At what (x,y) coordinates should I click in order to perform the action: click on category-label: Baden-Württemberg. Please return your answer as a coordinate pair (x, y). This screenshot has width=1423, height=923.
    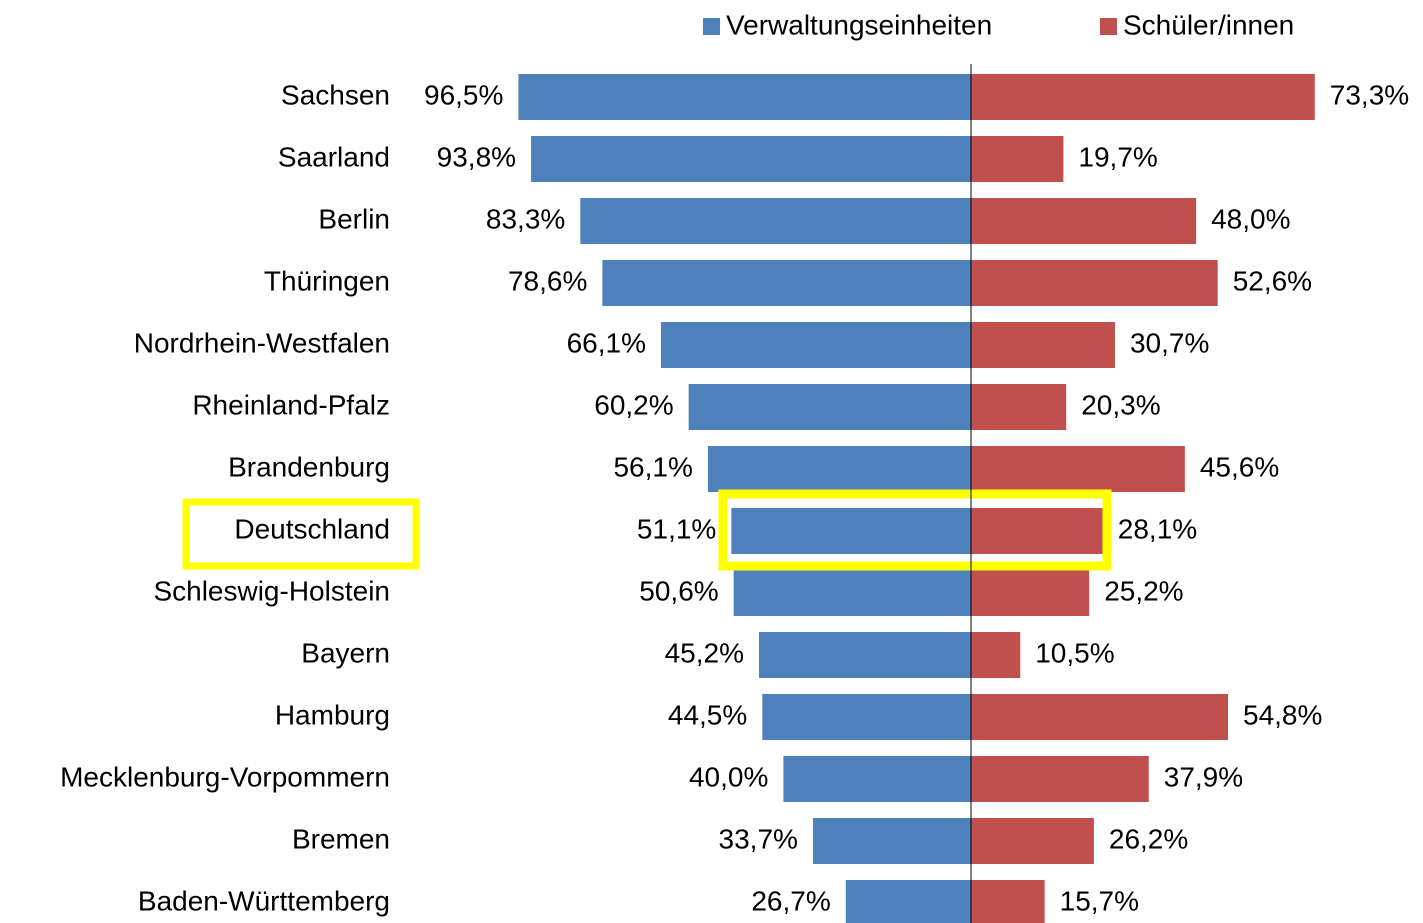
    Looking at the image, I should click on (264, 900).